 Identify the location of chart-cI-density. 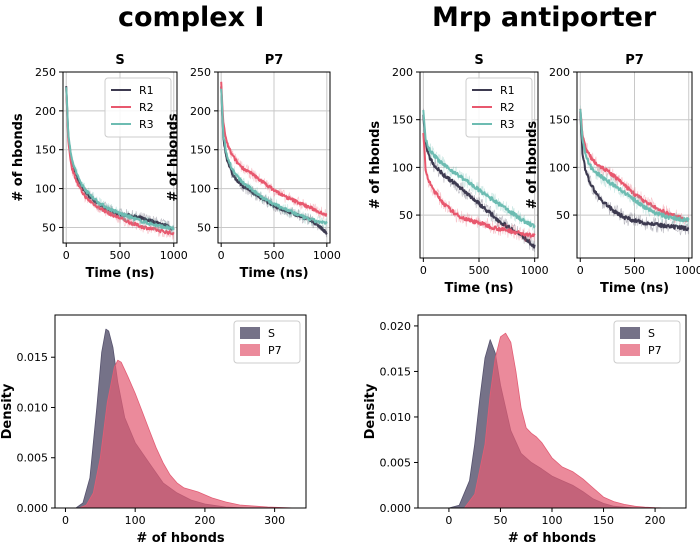
(179, 413).